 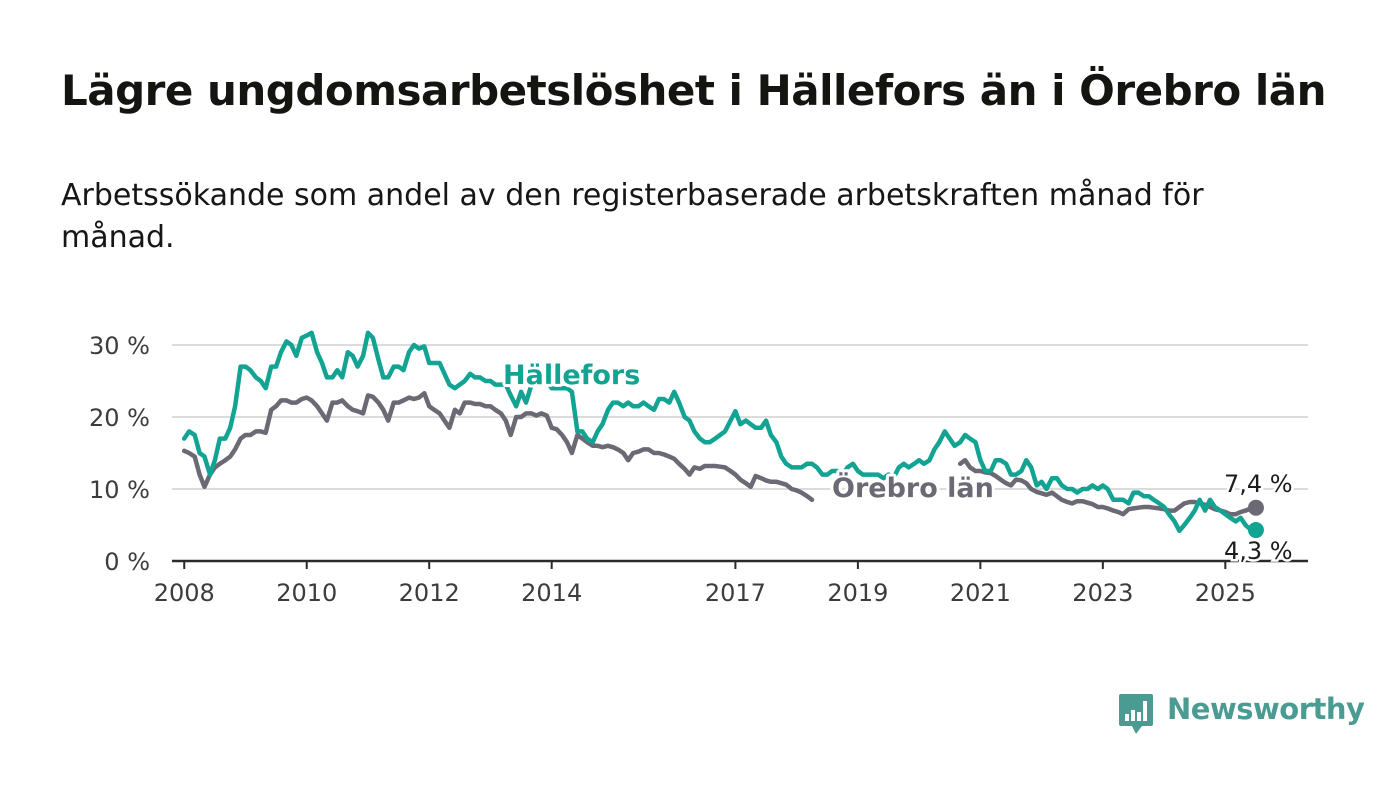 What do you see at coordinates (498, 446) in the screenshot?
I see `line-orebro-lan` at bounding box center [498, 446].